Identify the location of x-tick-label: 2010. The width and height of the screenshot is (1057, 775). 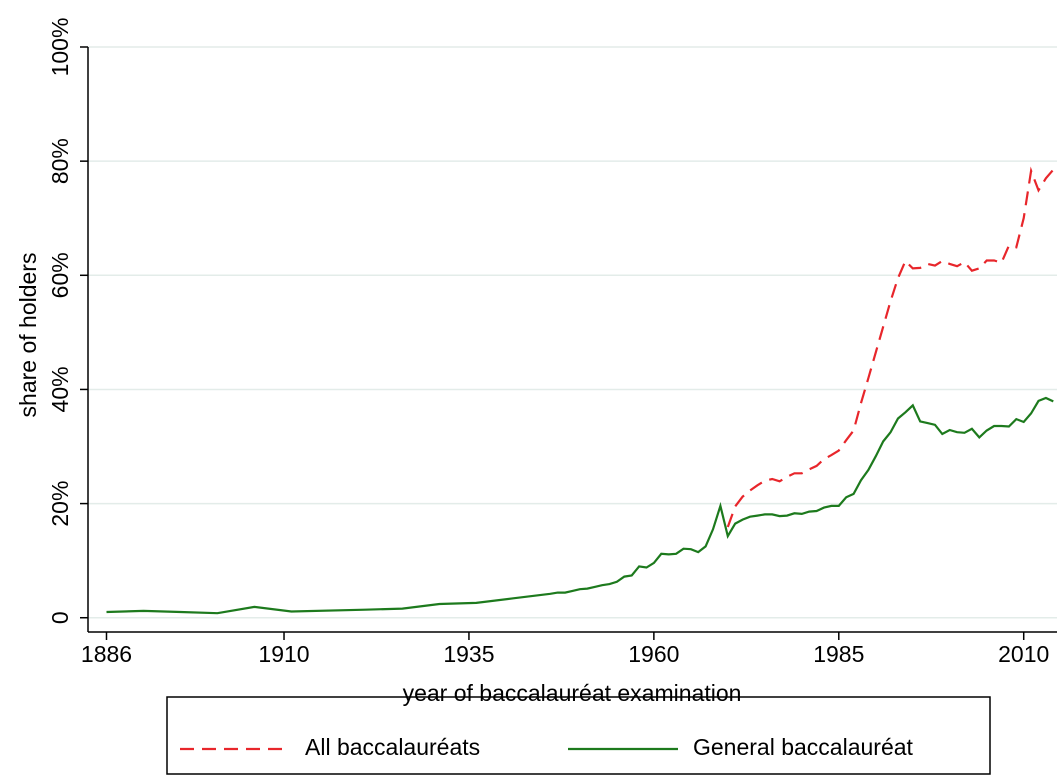
(1023, 654).